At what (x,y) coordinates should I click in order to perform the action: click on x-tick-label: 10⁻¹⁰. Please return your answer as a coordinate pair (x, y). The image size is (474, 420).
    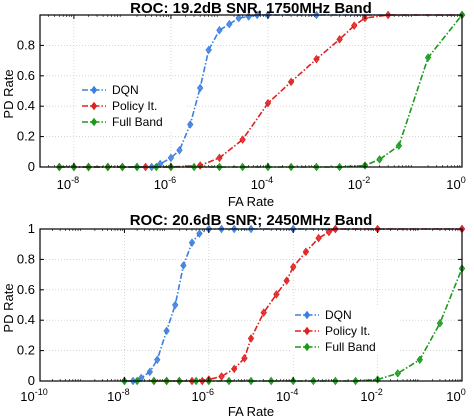
    Looking at the image, I should click on (33, 395).